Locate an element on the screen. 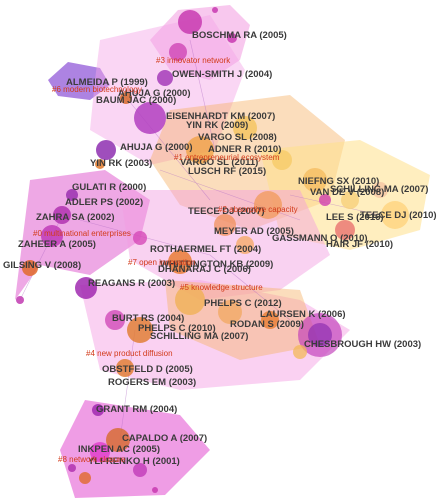 The image size is (446, 503). ref-label: GRANT RM (2004) is located at coordinates (136, 409).